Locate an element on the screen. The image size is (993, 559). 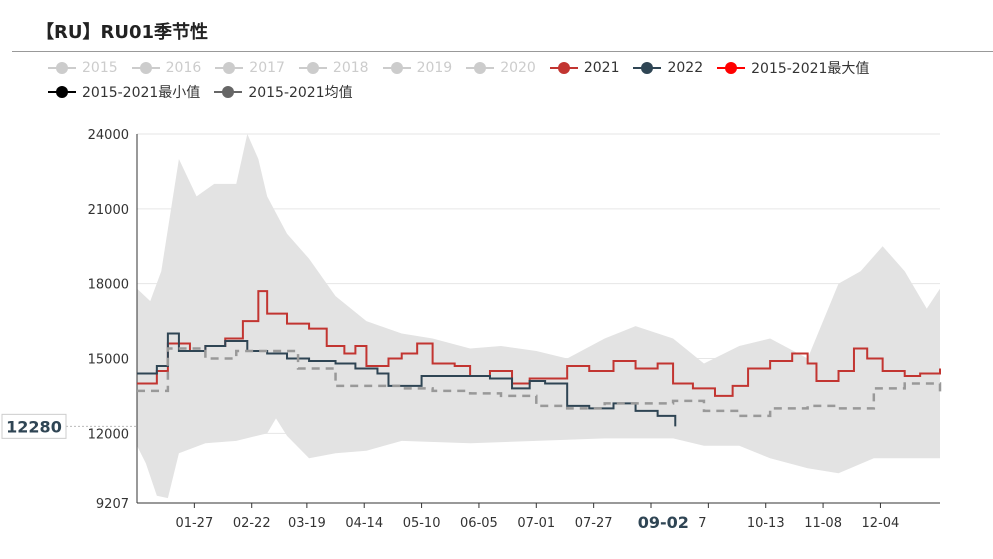
legend-label: 2015 is located at coordinates (100, 68).